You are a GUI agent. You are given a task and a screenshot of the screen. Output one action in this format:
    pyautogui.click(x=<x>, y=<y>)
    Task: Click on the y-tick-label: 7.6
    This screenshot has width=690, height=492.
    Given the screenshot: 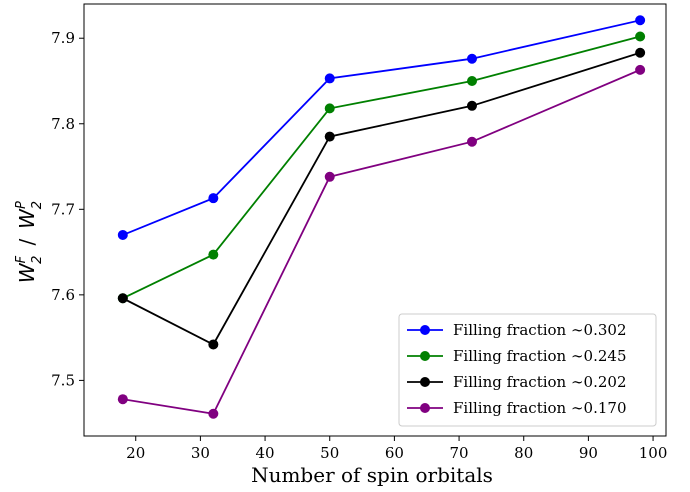 What is the action you would take?
    pyautogui.click(x=63, y=295)
    